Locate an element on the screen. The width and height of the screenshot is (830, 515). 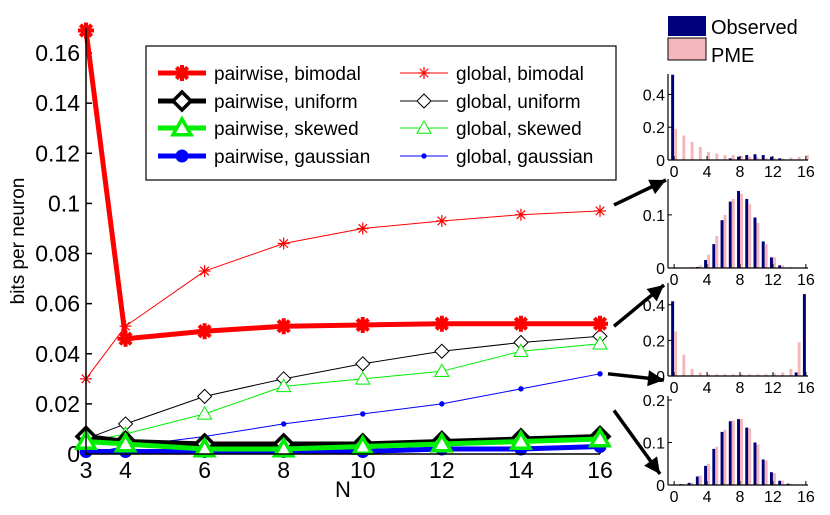
hist-y-tick-label: 0.4 is located at coordinates (654, 306).